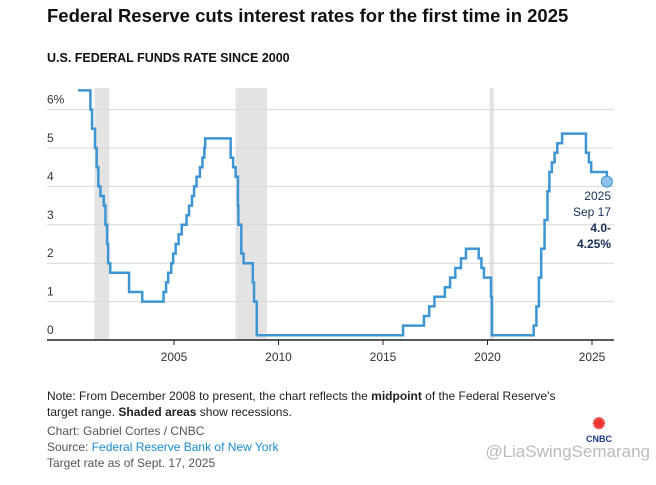 The image size is (656, 485). Describe the element at coordinates (600, 228) in the screenshot. I see `annotation-label: 4.0-` at that location.